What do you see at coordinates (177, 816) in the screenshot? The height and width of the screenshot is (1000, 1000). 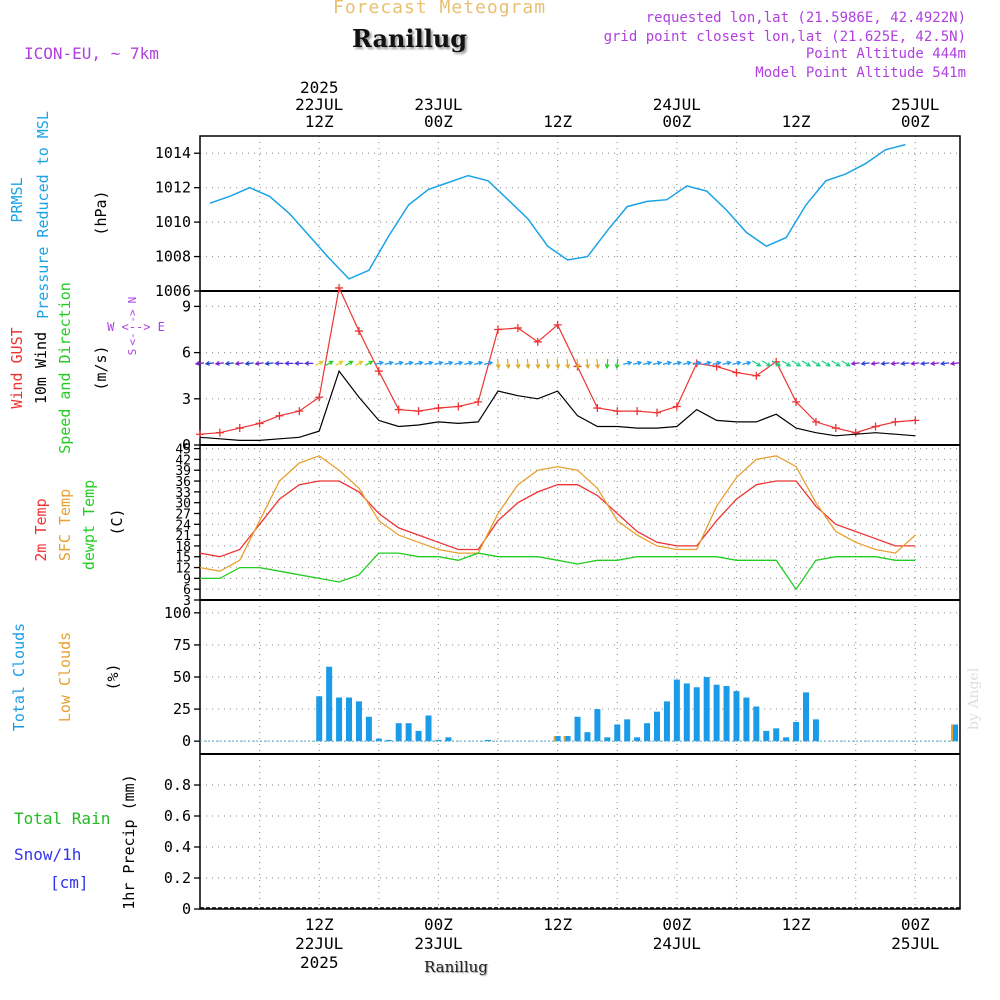 I see `precip-tick-label: 0.6` at bounding box center [177, 816].